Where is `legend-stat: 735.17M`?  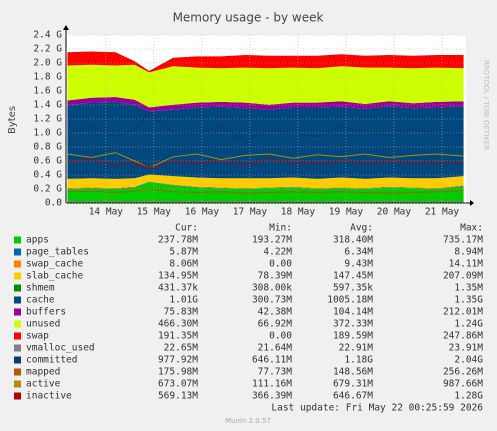
legend-stat: 735.17M is located at coordinates (463, 240).